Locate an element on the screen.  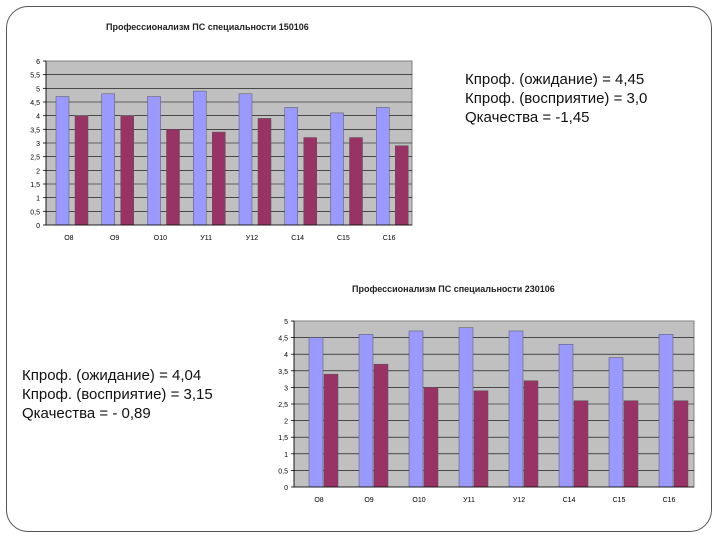
k-prof-expectation: Кпроф. (ожидание) = 4,04 is located at coordinates (112, 375).